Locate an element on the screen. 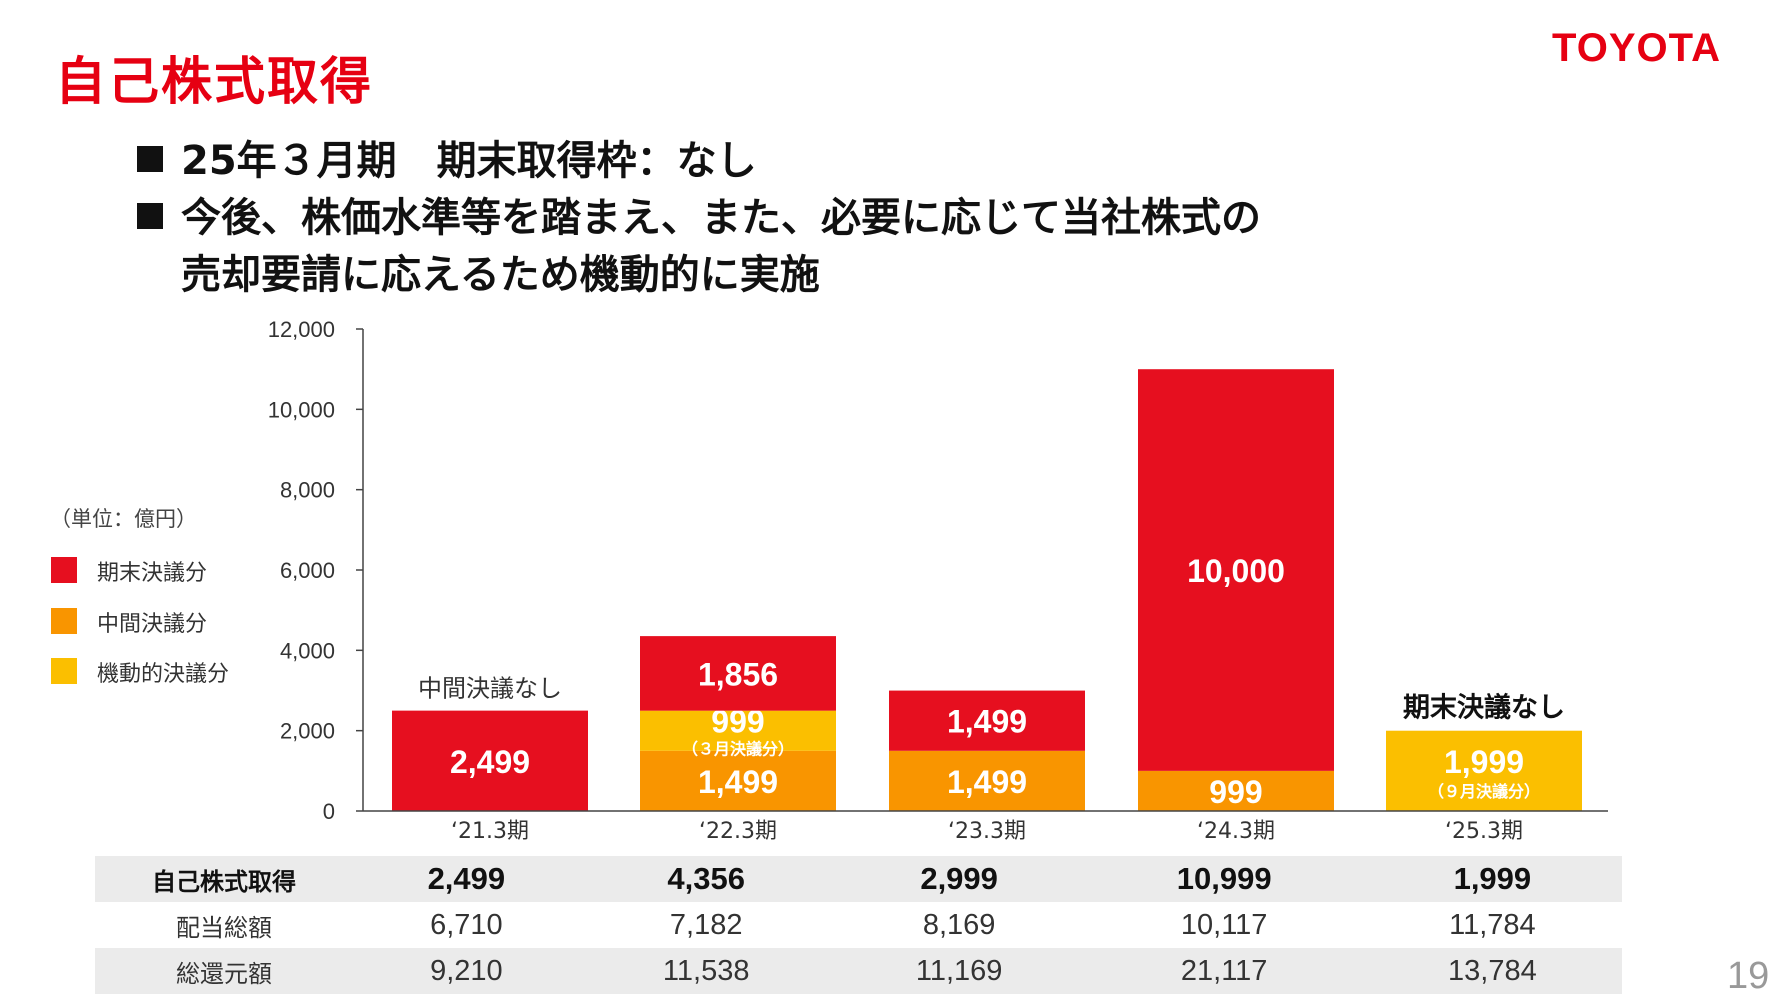 This screenshot has width=1781, height=1002. bullet-text: 25年３月期 期末取得枠：なし is located at coordinates (469, 161).